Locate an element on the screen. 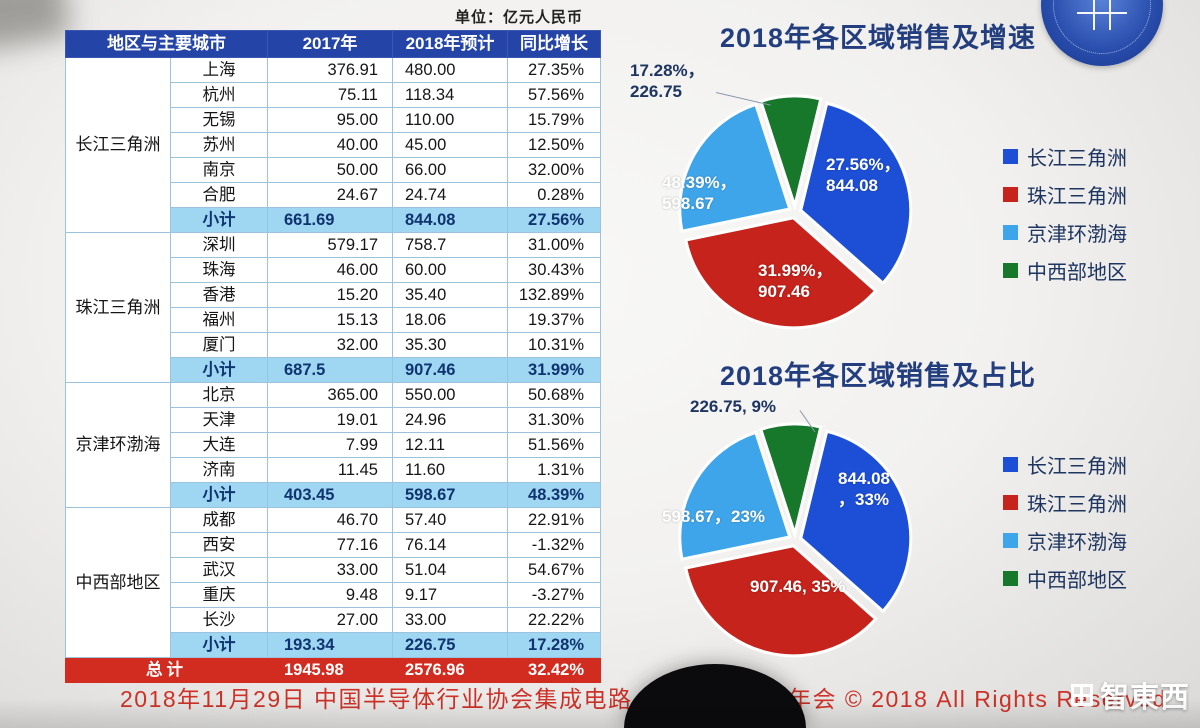 The image size is (1200, 728). growth-cell: 31.99% is located at coordinates (554, 370).